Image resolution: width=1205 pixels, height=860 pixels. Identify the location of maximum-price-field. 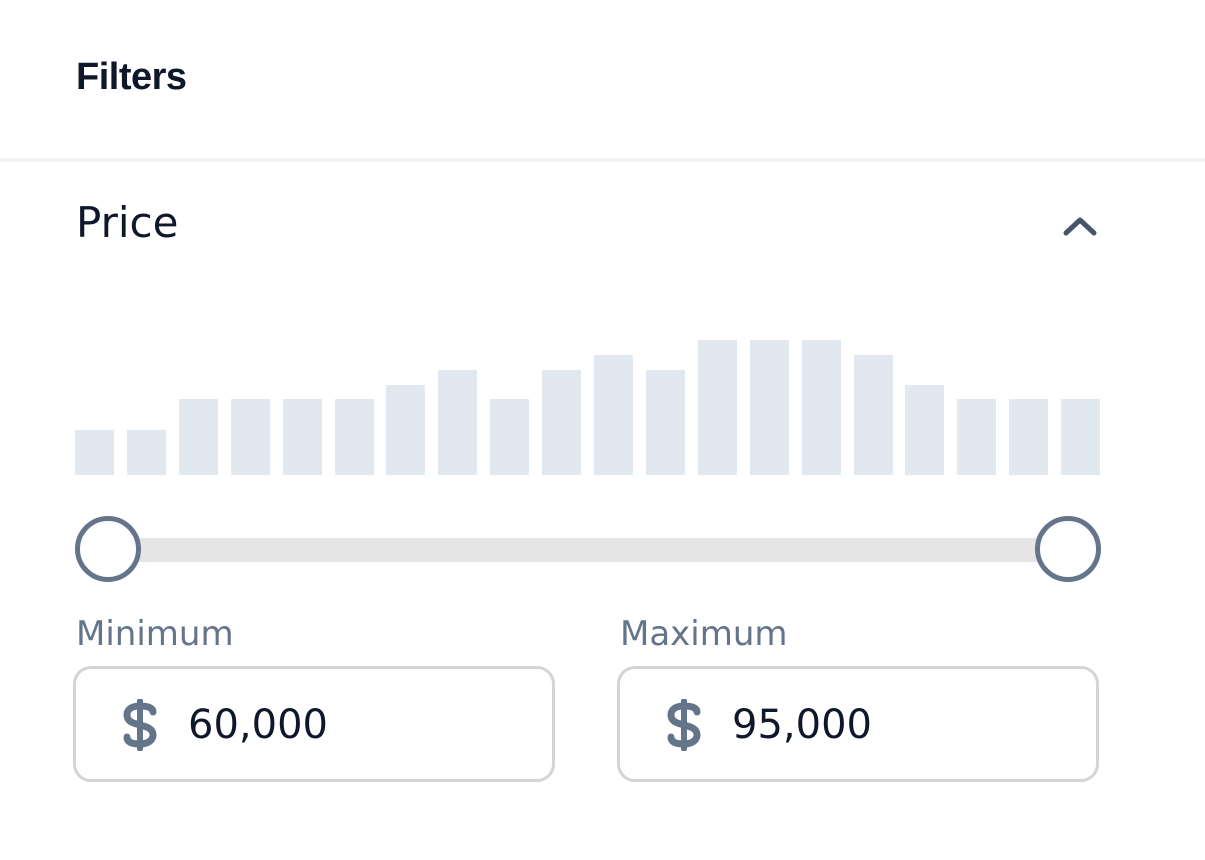
(858, 724).